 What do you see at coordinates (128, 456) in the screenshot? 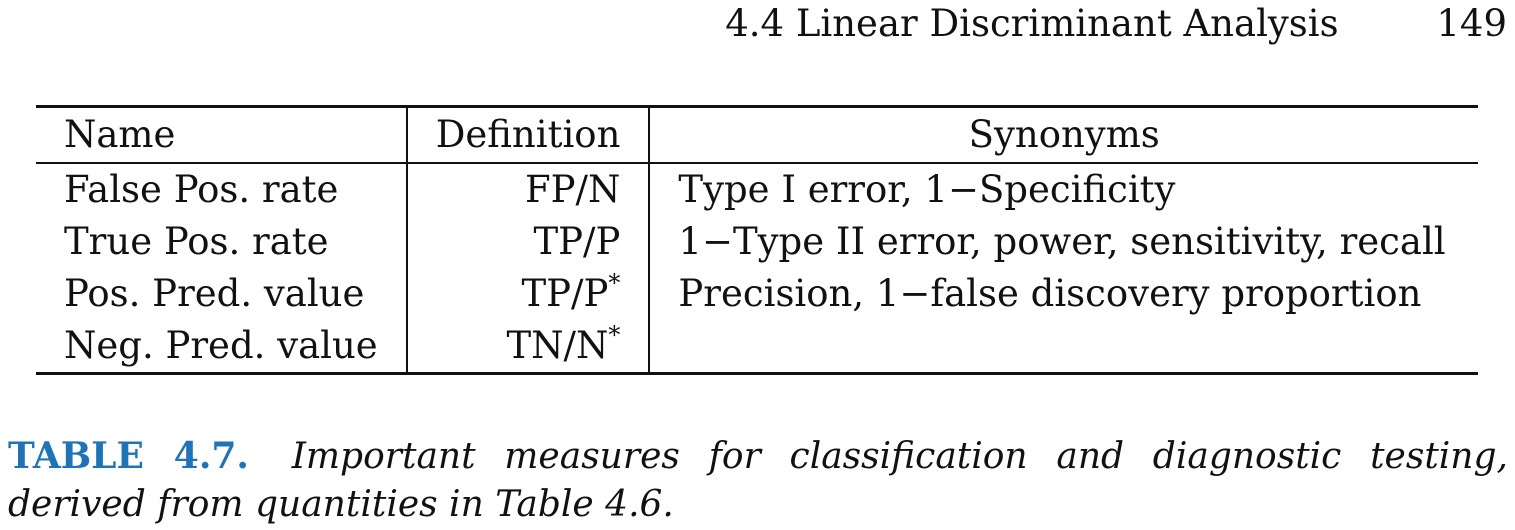
I see `caption-label: TABLE 4.7.` at bounding box center [128, 456].